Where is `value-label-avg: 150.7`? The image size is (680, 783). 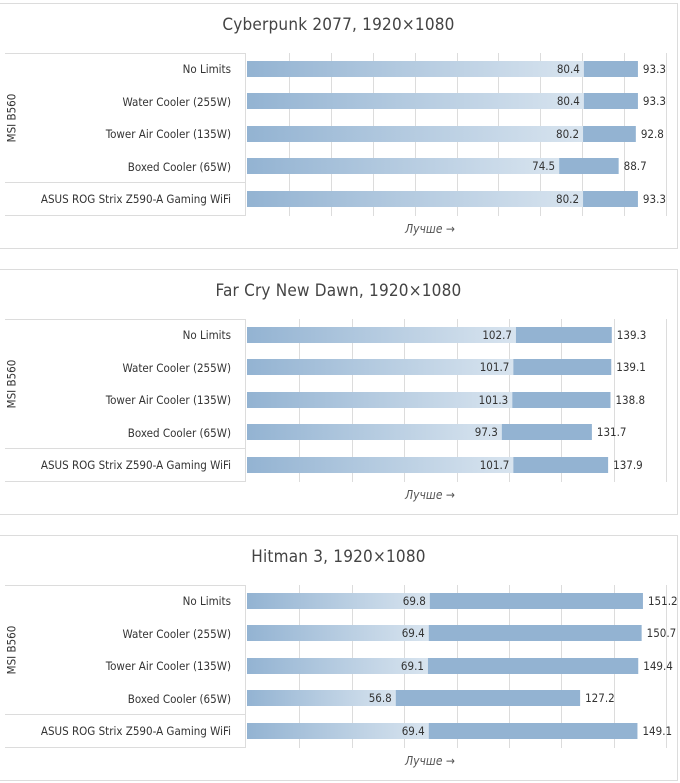
value-label-avg: 150.7 is located at coordinates (662, 633).